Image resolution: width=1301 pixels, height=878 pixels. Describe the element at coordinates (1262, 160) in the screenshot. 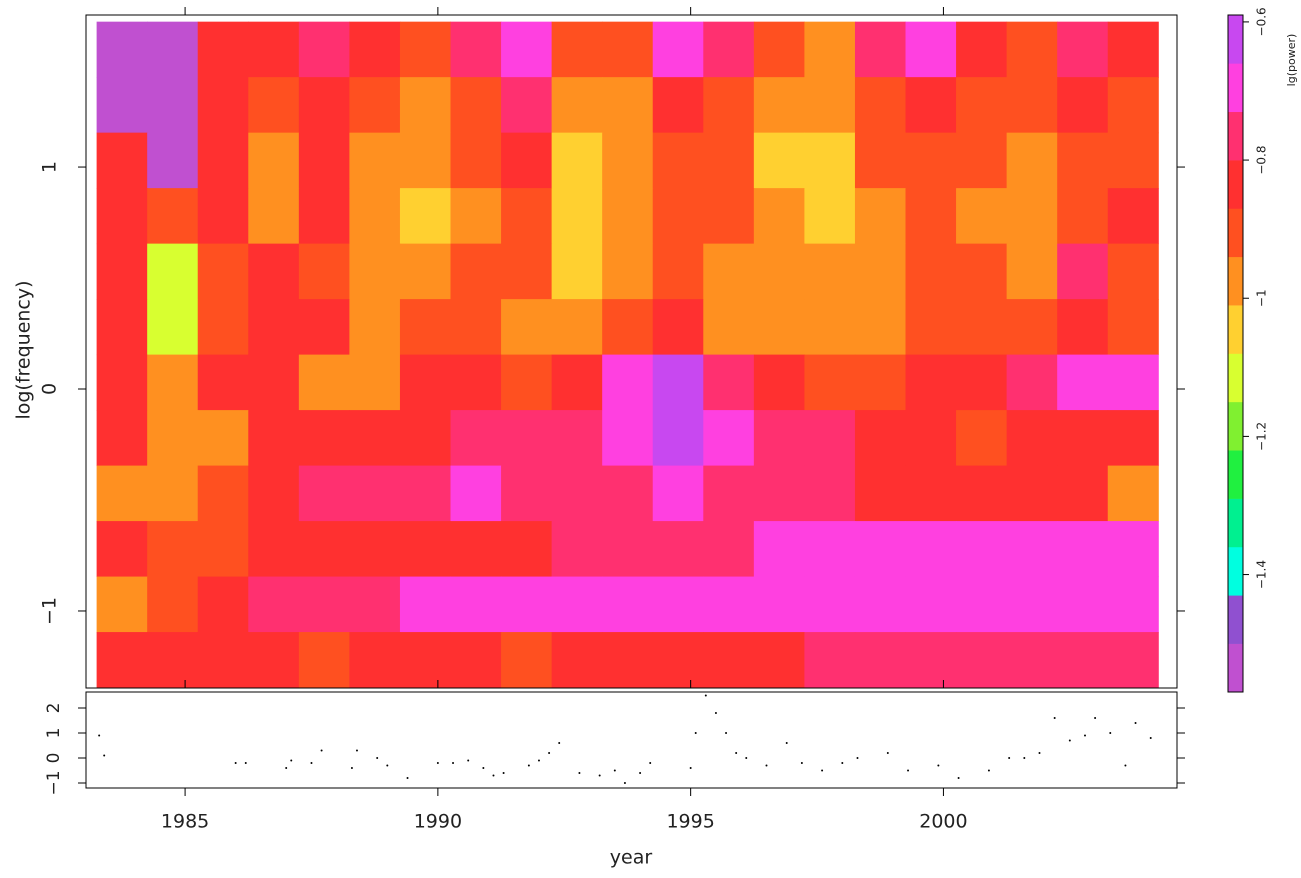

I see `colorbar-tick-label: −0.8` at that location.